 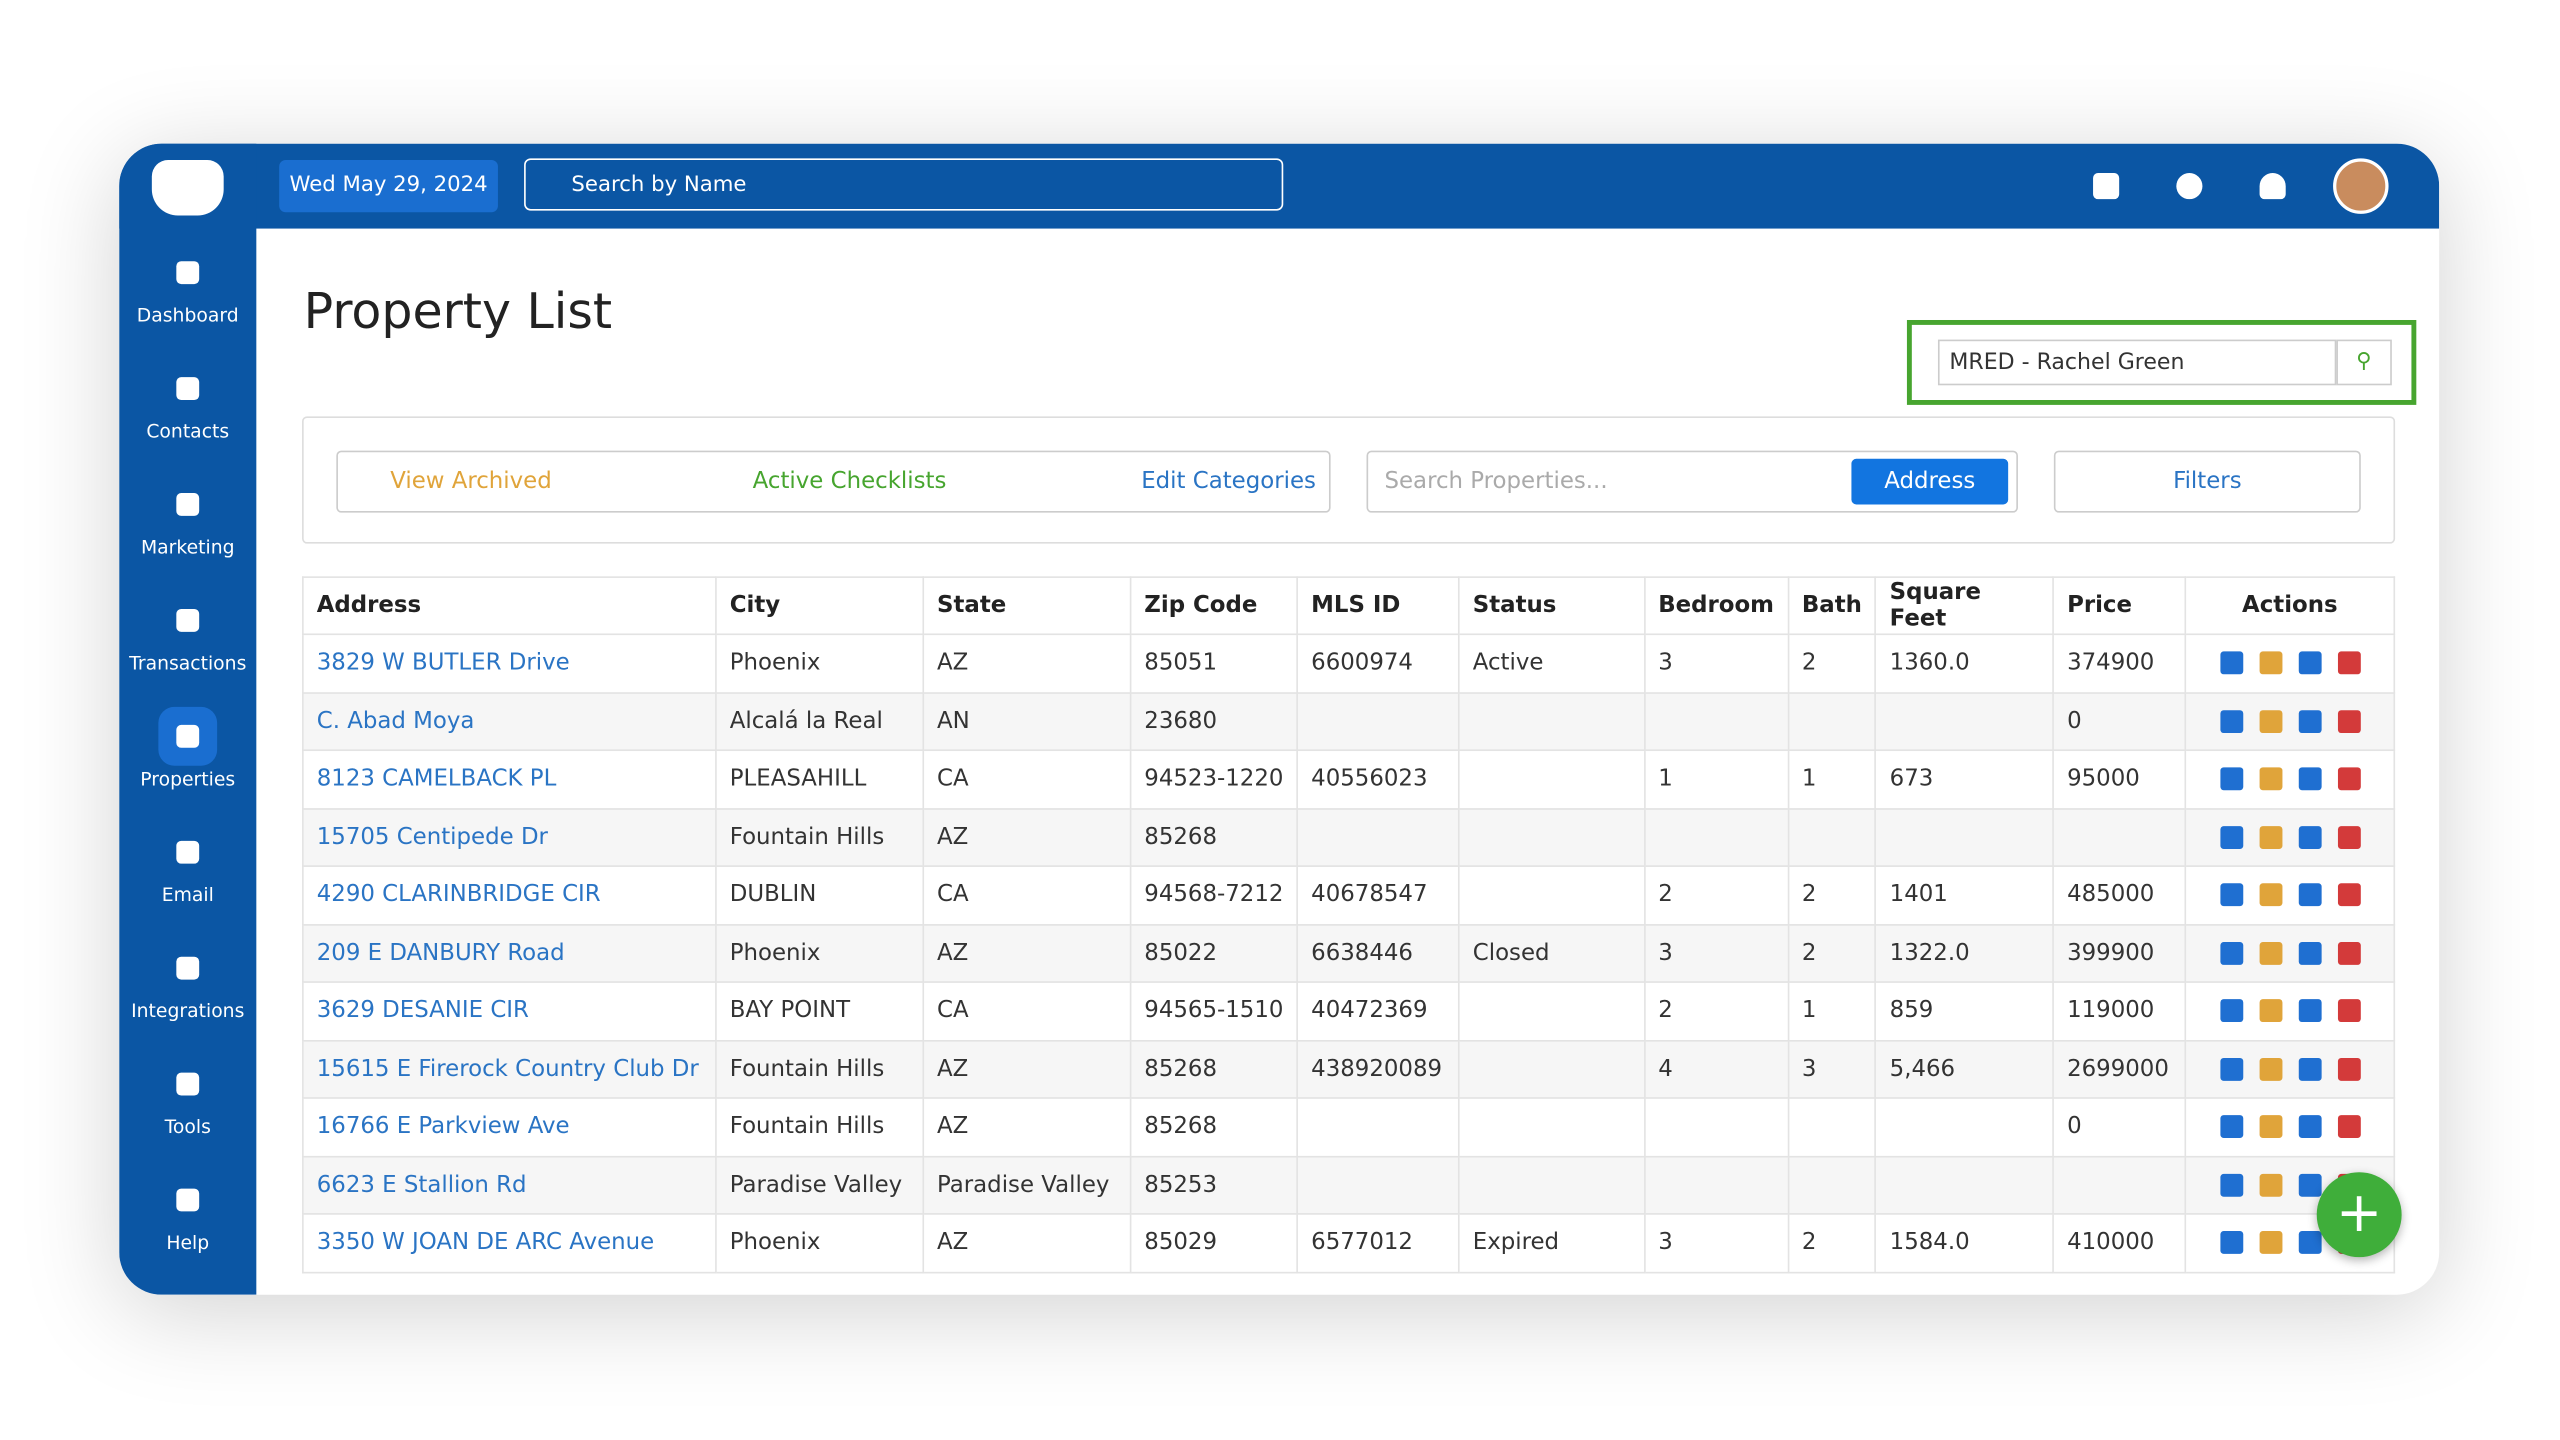 I want to click on cell-text: 85268, so click(x=1181, y=1126).